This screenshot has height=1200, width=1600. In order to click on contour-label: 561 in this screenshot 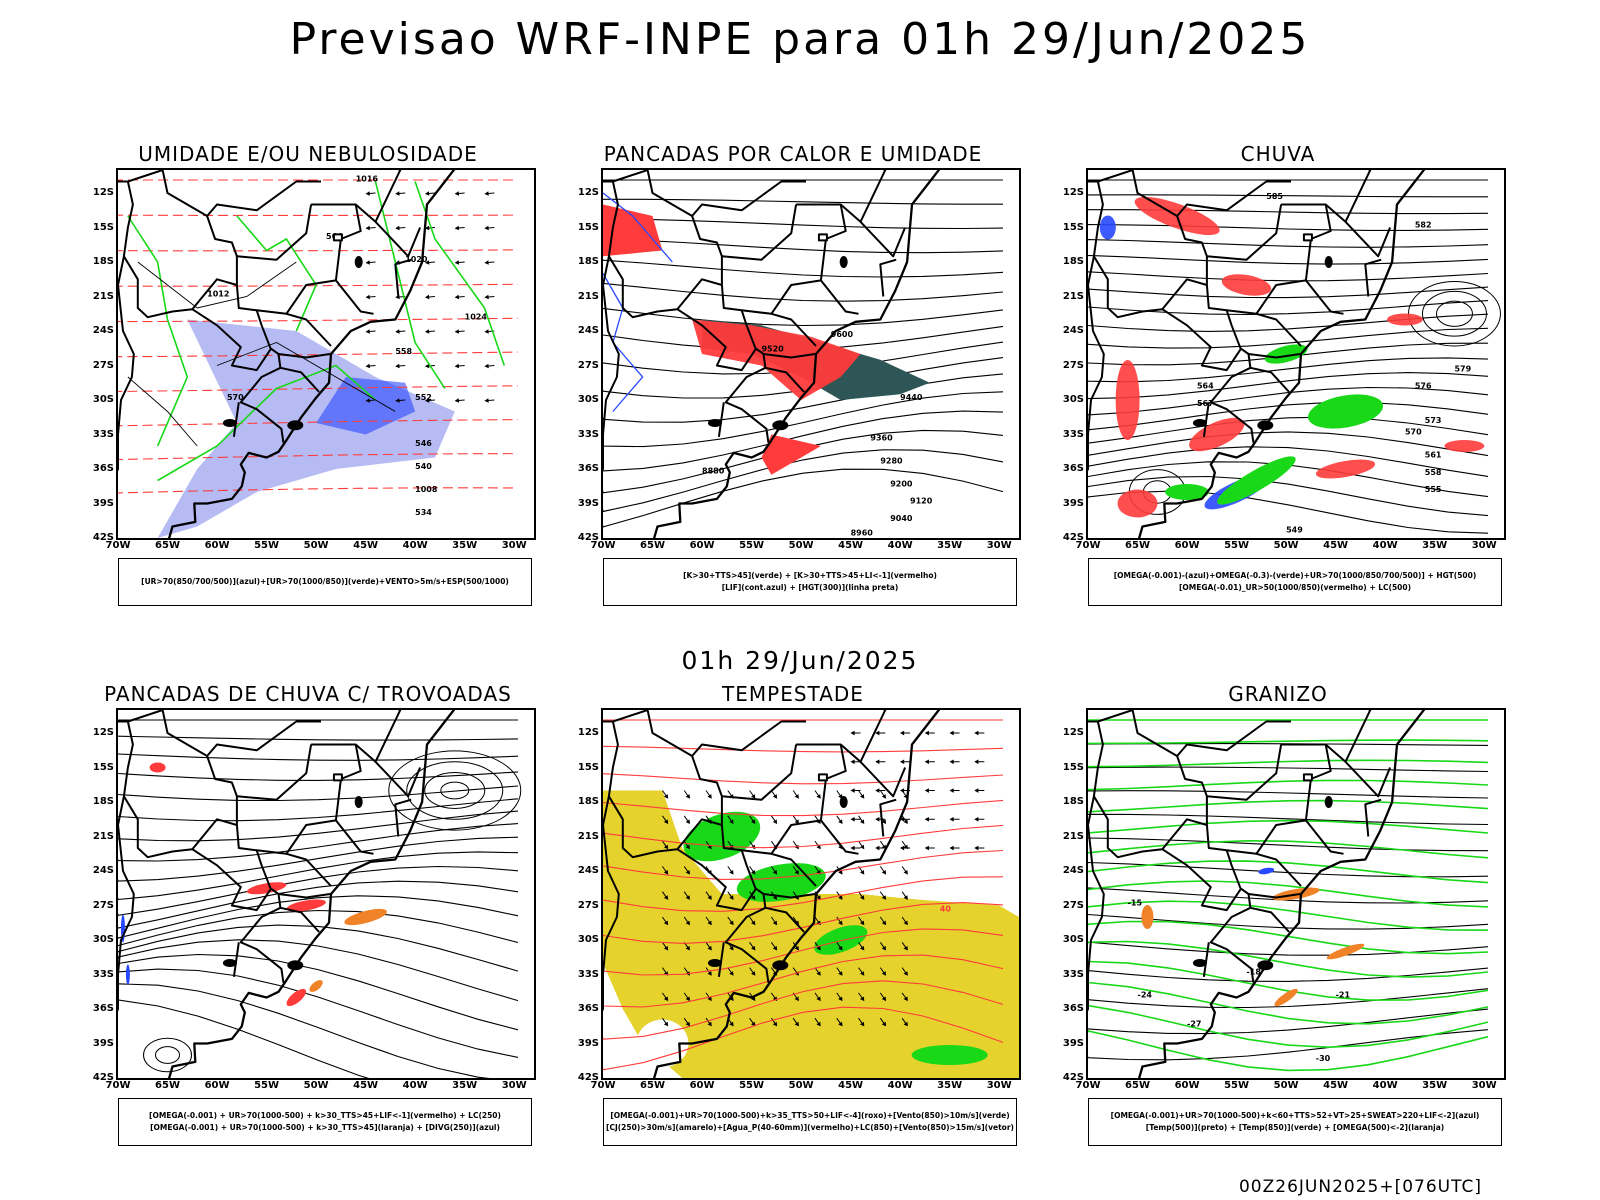, I will do `click(1433, 455)`.